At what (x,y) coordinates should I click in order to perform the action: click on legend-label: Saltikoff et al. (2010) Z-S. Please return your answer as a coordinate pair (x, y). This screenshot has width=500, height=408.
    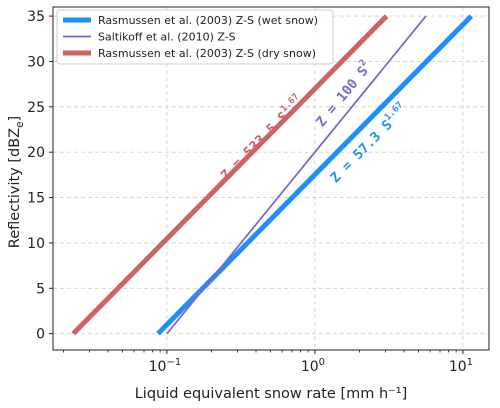
    Looking at the image, I should click on (167, 37).